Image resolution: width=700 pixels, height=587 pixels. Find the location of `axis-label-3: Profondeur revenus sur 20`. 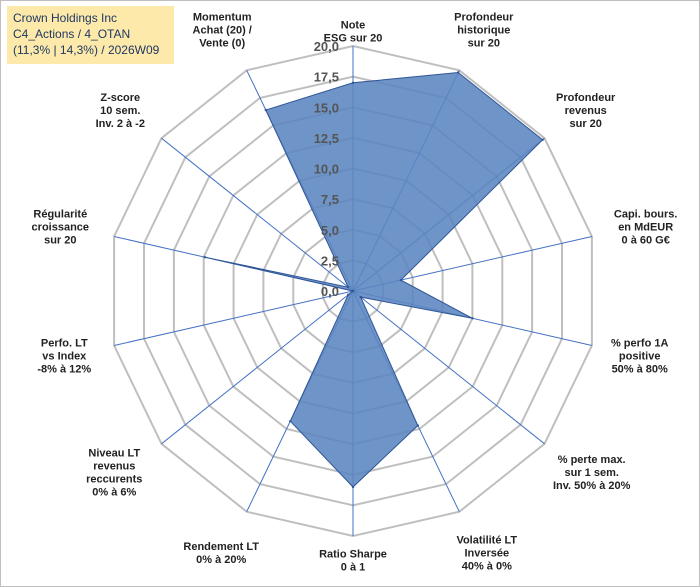

axis-label-3: Profondeur revenus sur 20 is located at coordinates (586, 111).